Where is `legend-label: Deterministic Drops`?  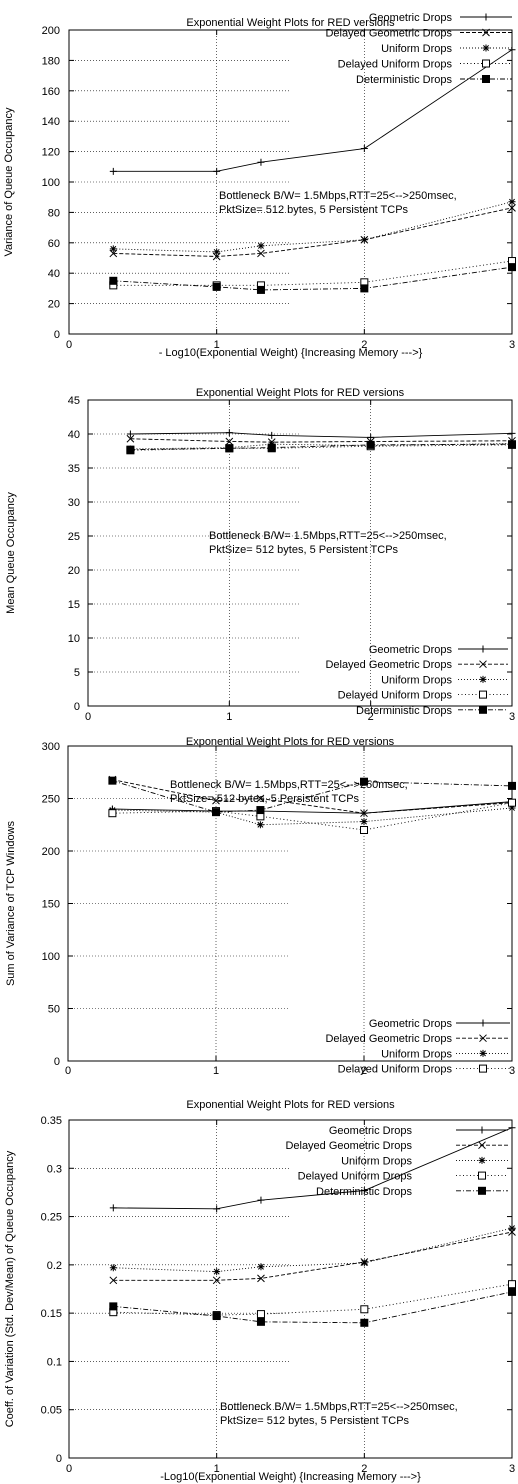 legend-label: Deterministic Drops is located at coordinates (364, 1192).